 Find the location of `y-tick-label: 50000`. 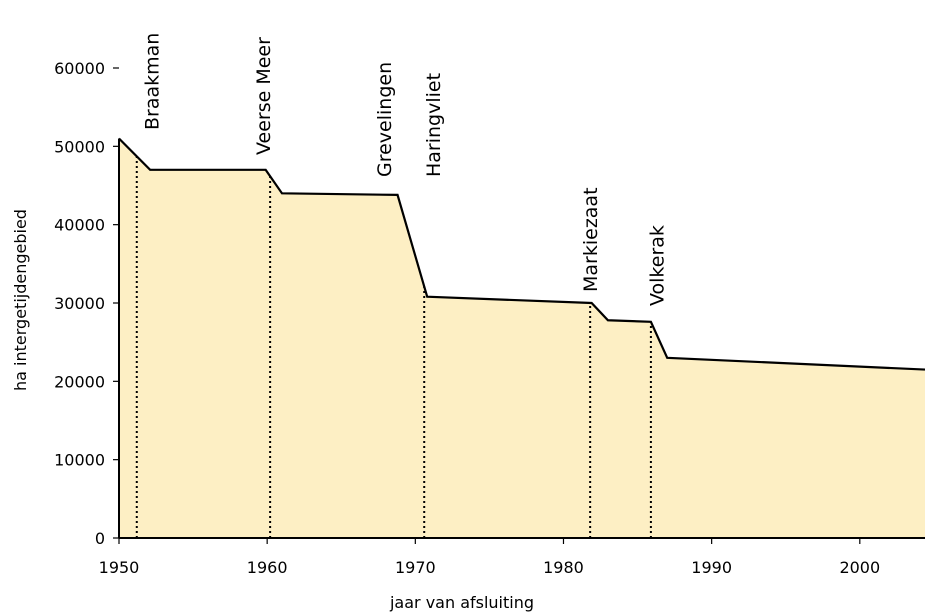

y-tick-label: 50000 is located at coordinates (79, 146).